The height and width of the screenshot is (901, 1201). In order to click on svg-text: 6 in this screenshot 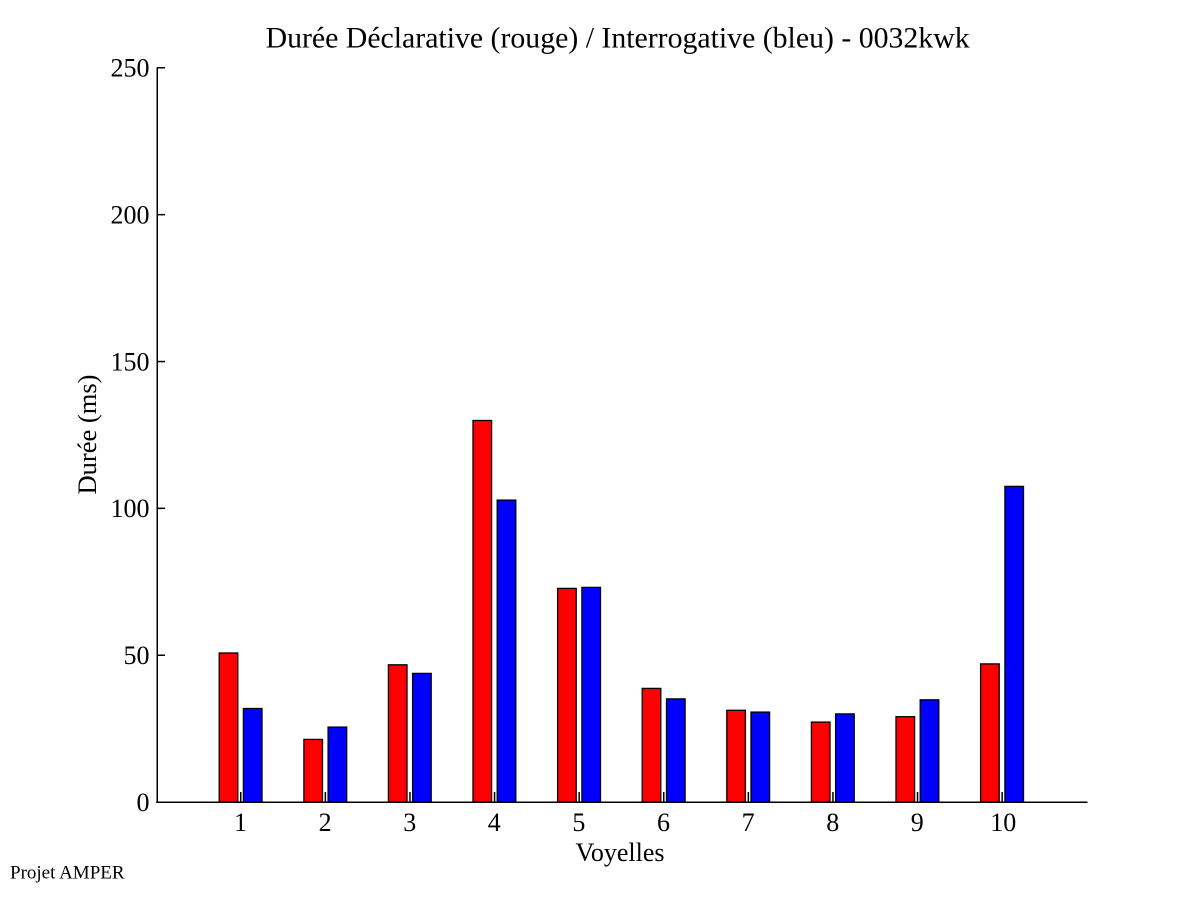, I will do `click(663, 822)`.